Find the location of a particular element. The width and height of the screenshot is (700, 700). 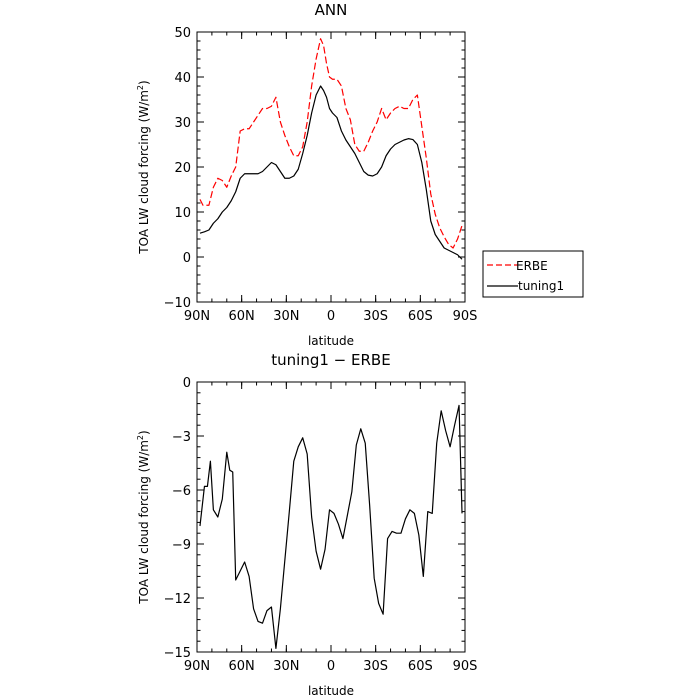

top-panel-title: ANN is located at coordinates (331, 10).